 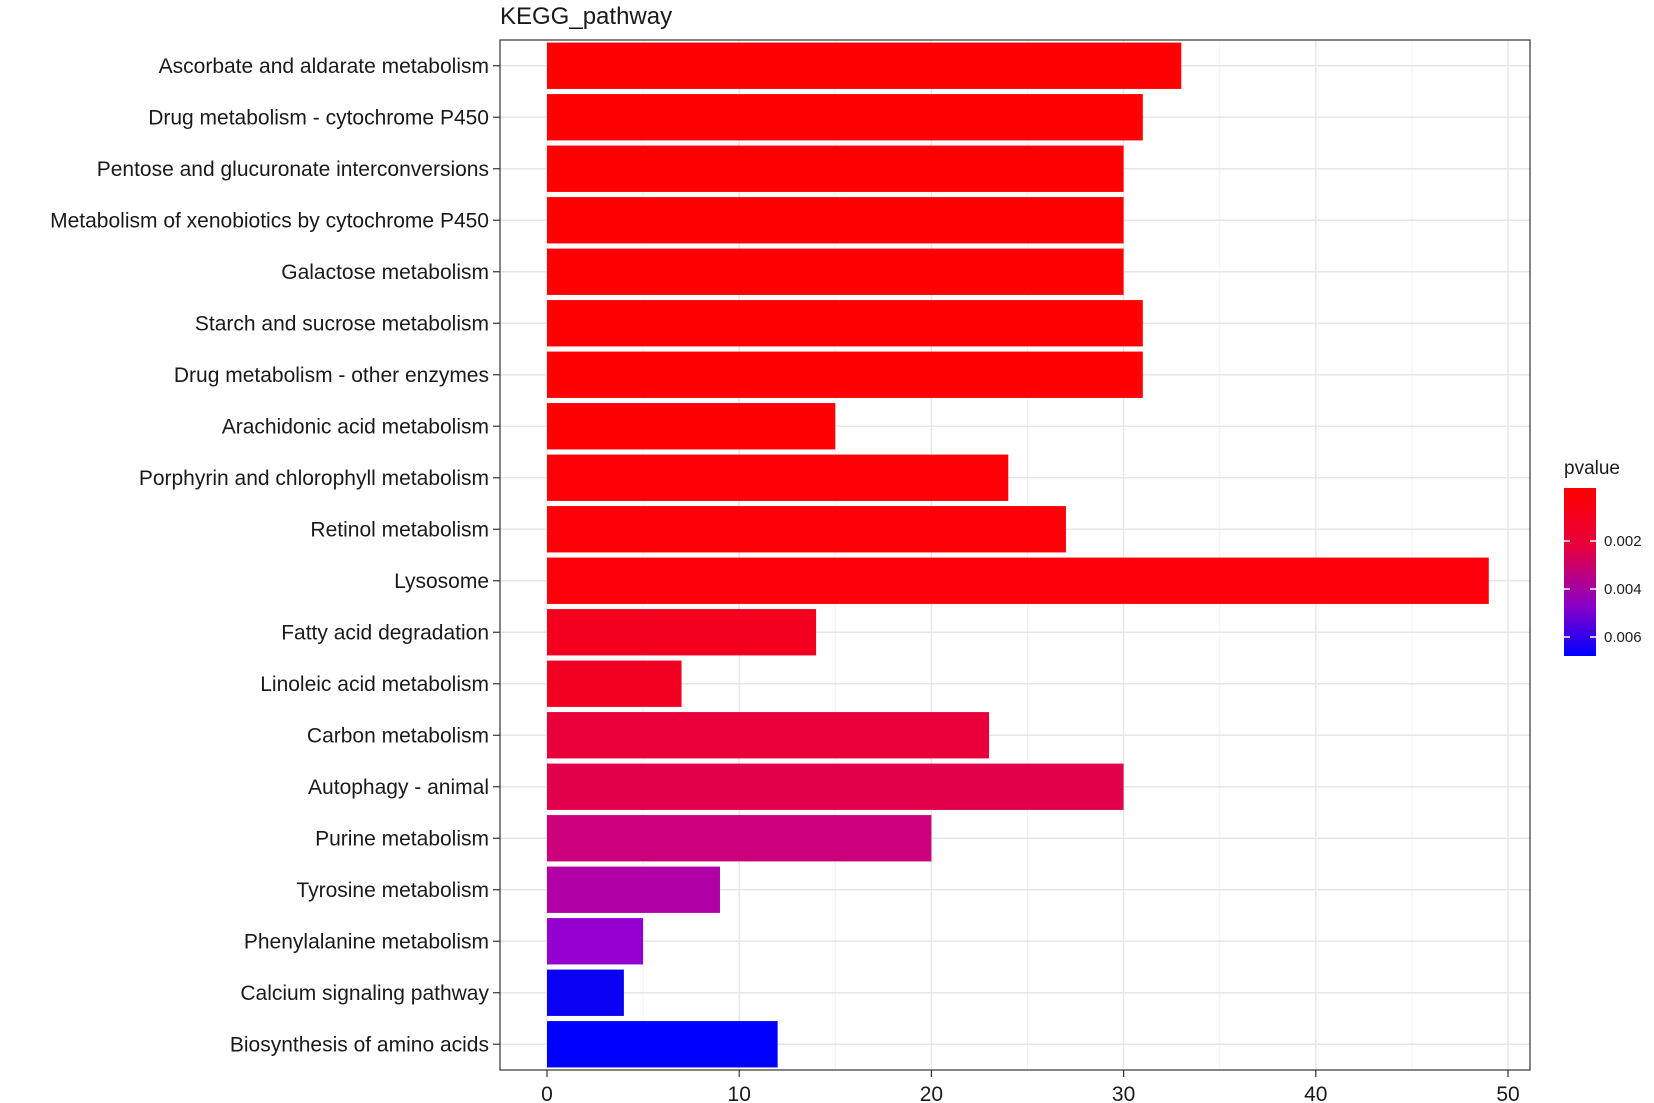 What do you see at coordinates (1623, 637) in the screenshot?
I see `legend-tick-label: 0.006` at bounding box center [1623, 637].